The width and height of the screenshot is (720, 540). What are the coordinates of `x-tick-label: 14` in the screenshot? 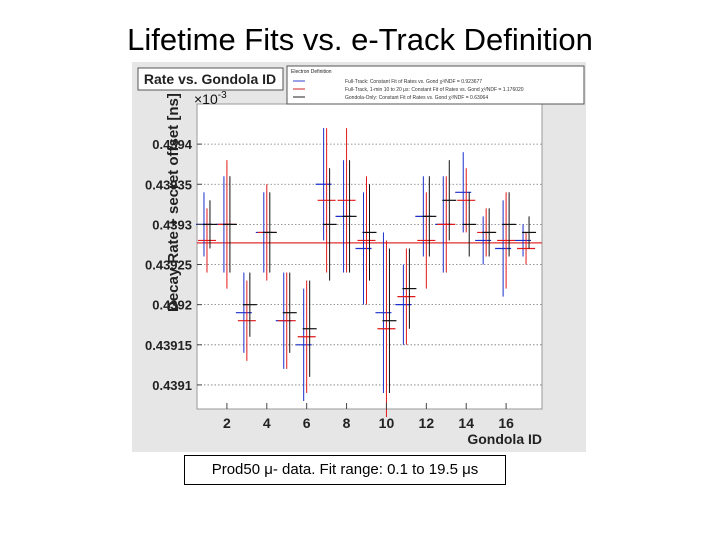 It's located at (466, 423).